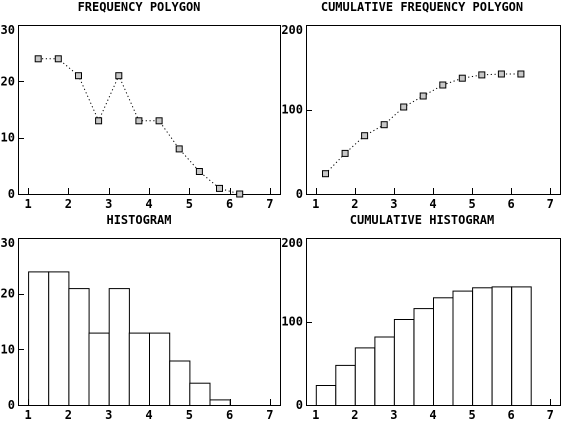  I want to click on cumulative-histogram-title: CUMULATIVE HISTOGRAM, so click(422, 220).